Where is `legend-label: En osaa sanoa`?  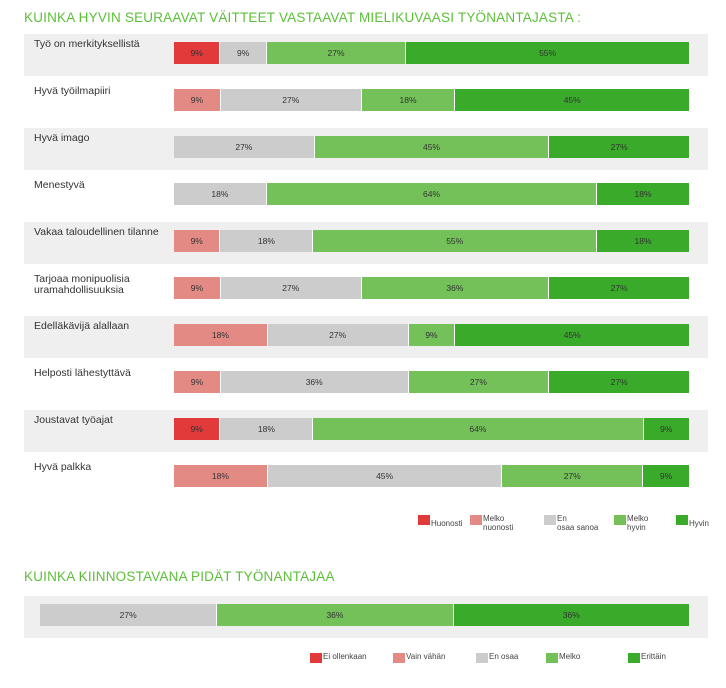 legend-label: En osaa sanoa is located at coordinates (578, 523).